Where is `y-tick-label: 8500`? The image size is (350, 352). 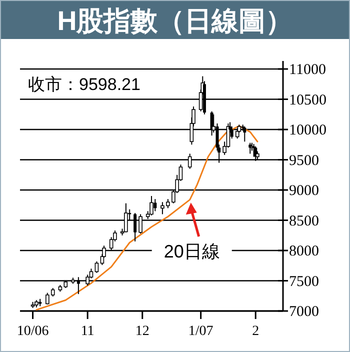 y-tick-label: 8500 is located at coordinates (304, 221).